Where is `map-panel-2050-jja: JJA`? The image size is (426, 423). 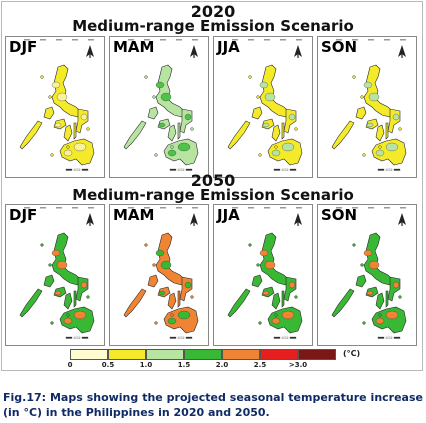 map-panel-2050-jja: JJA is located at coordinates (263, 275).